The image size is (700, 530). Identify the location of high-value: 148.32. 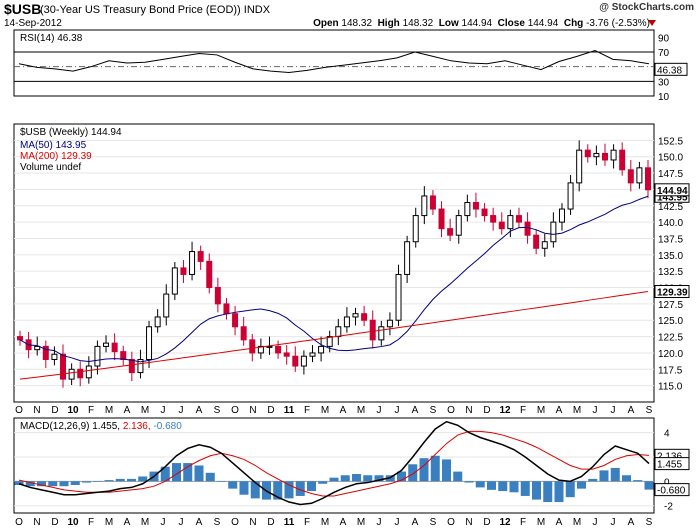
(418, 23).